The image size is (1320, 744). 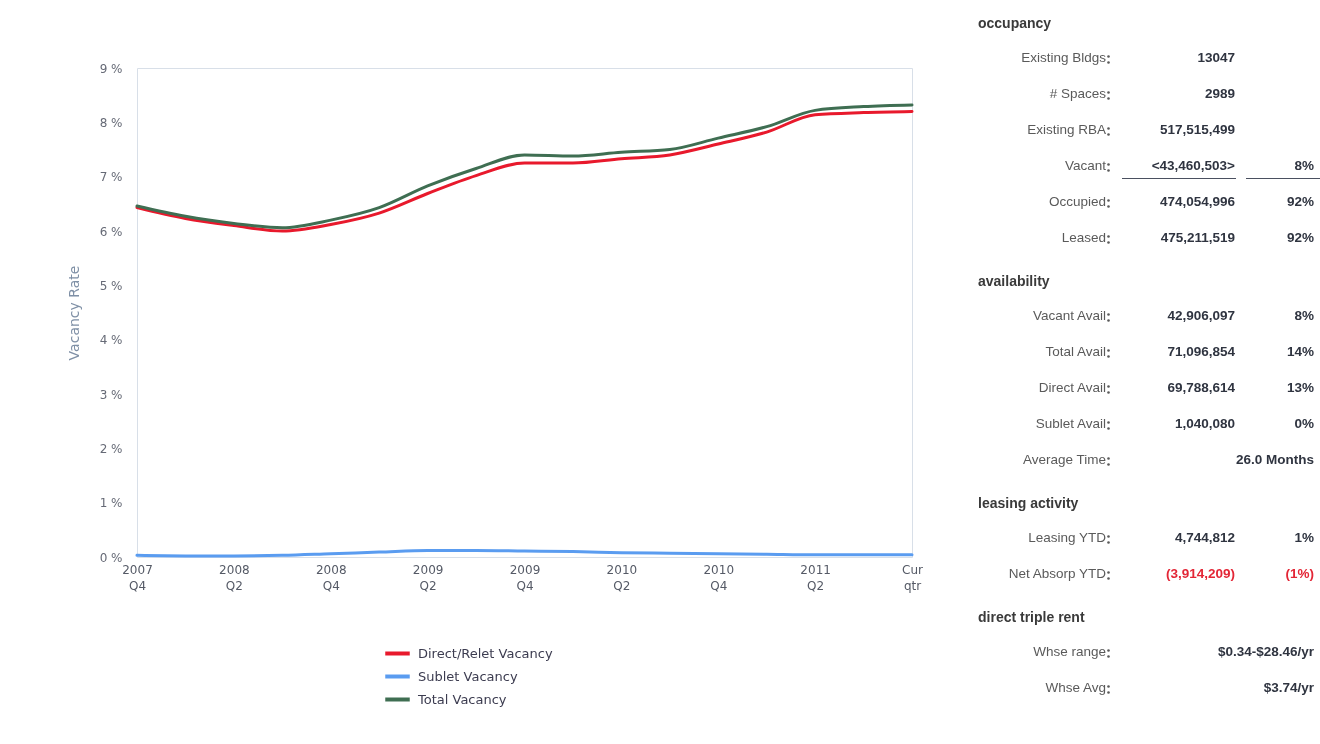 I want to click on x-tick-label: 2010 Q4, so click(x=719, y=577).